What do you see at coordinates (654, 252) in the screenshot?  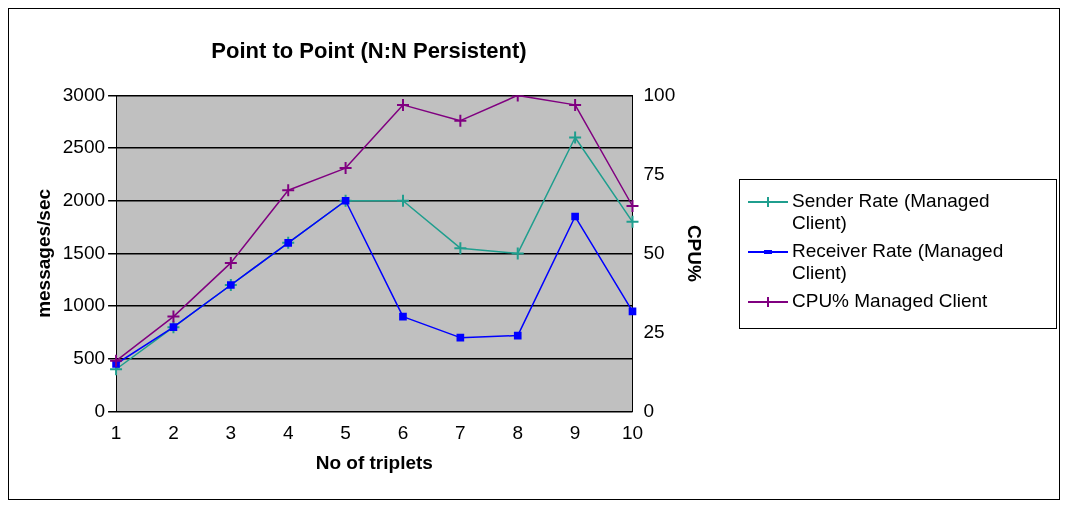 I see `y2-tick-label: 50` at bounding box center [654, 252].